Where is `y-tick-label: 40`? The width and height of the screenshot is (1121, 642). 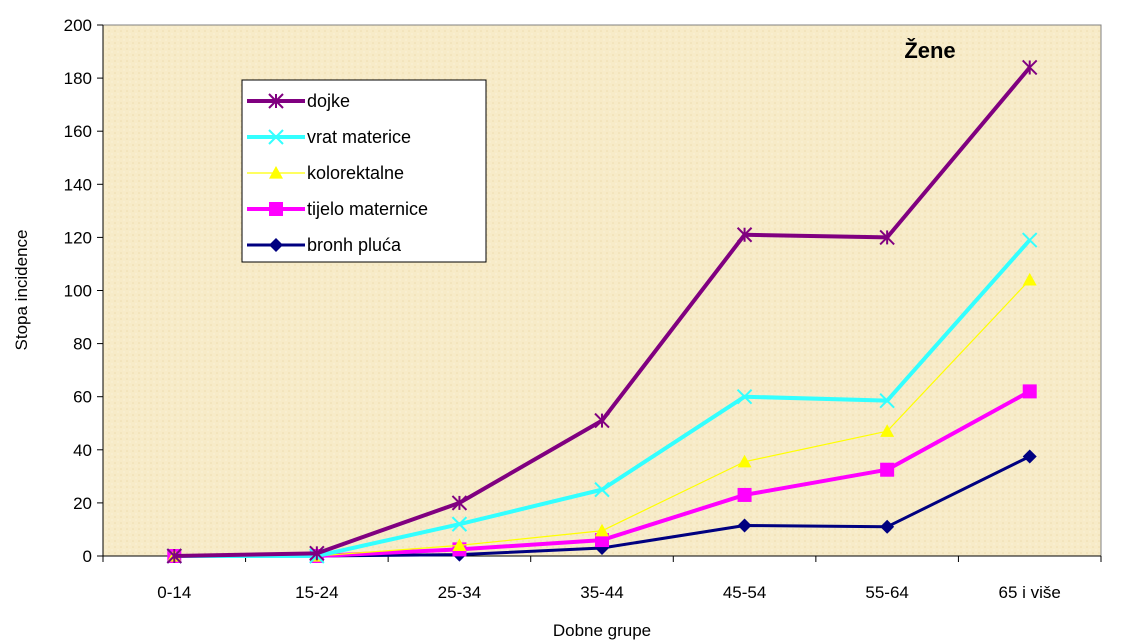 y-tick-label: 40 is located at coordinates (82, 450).